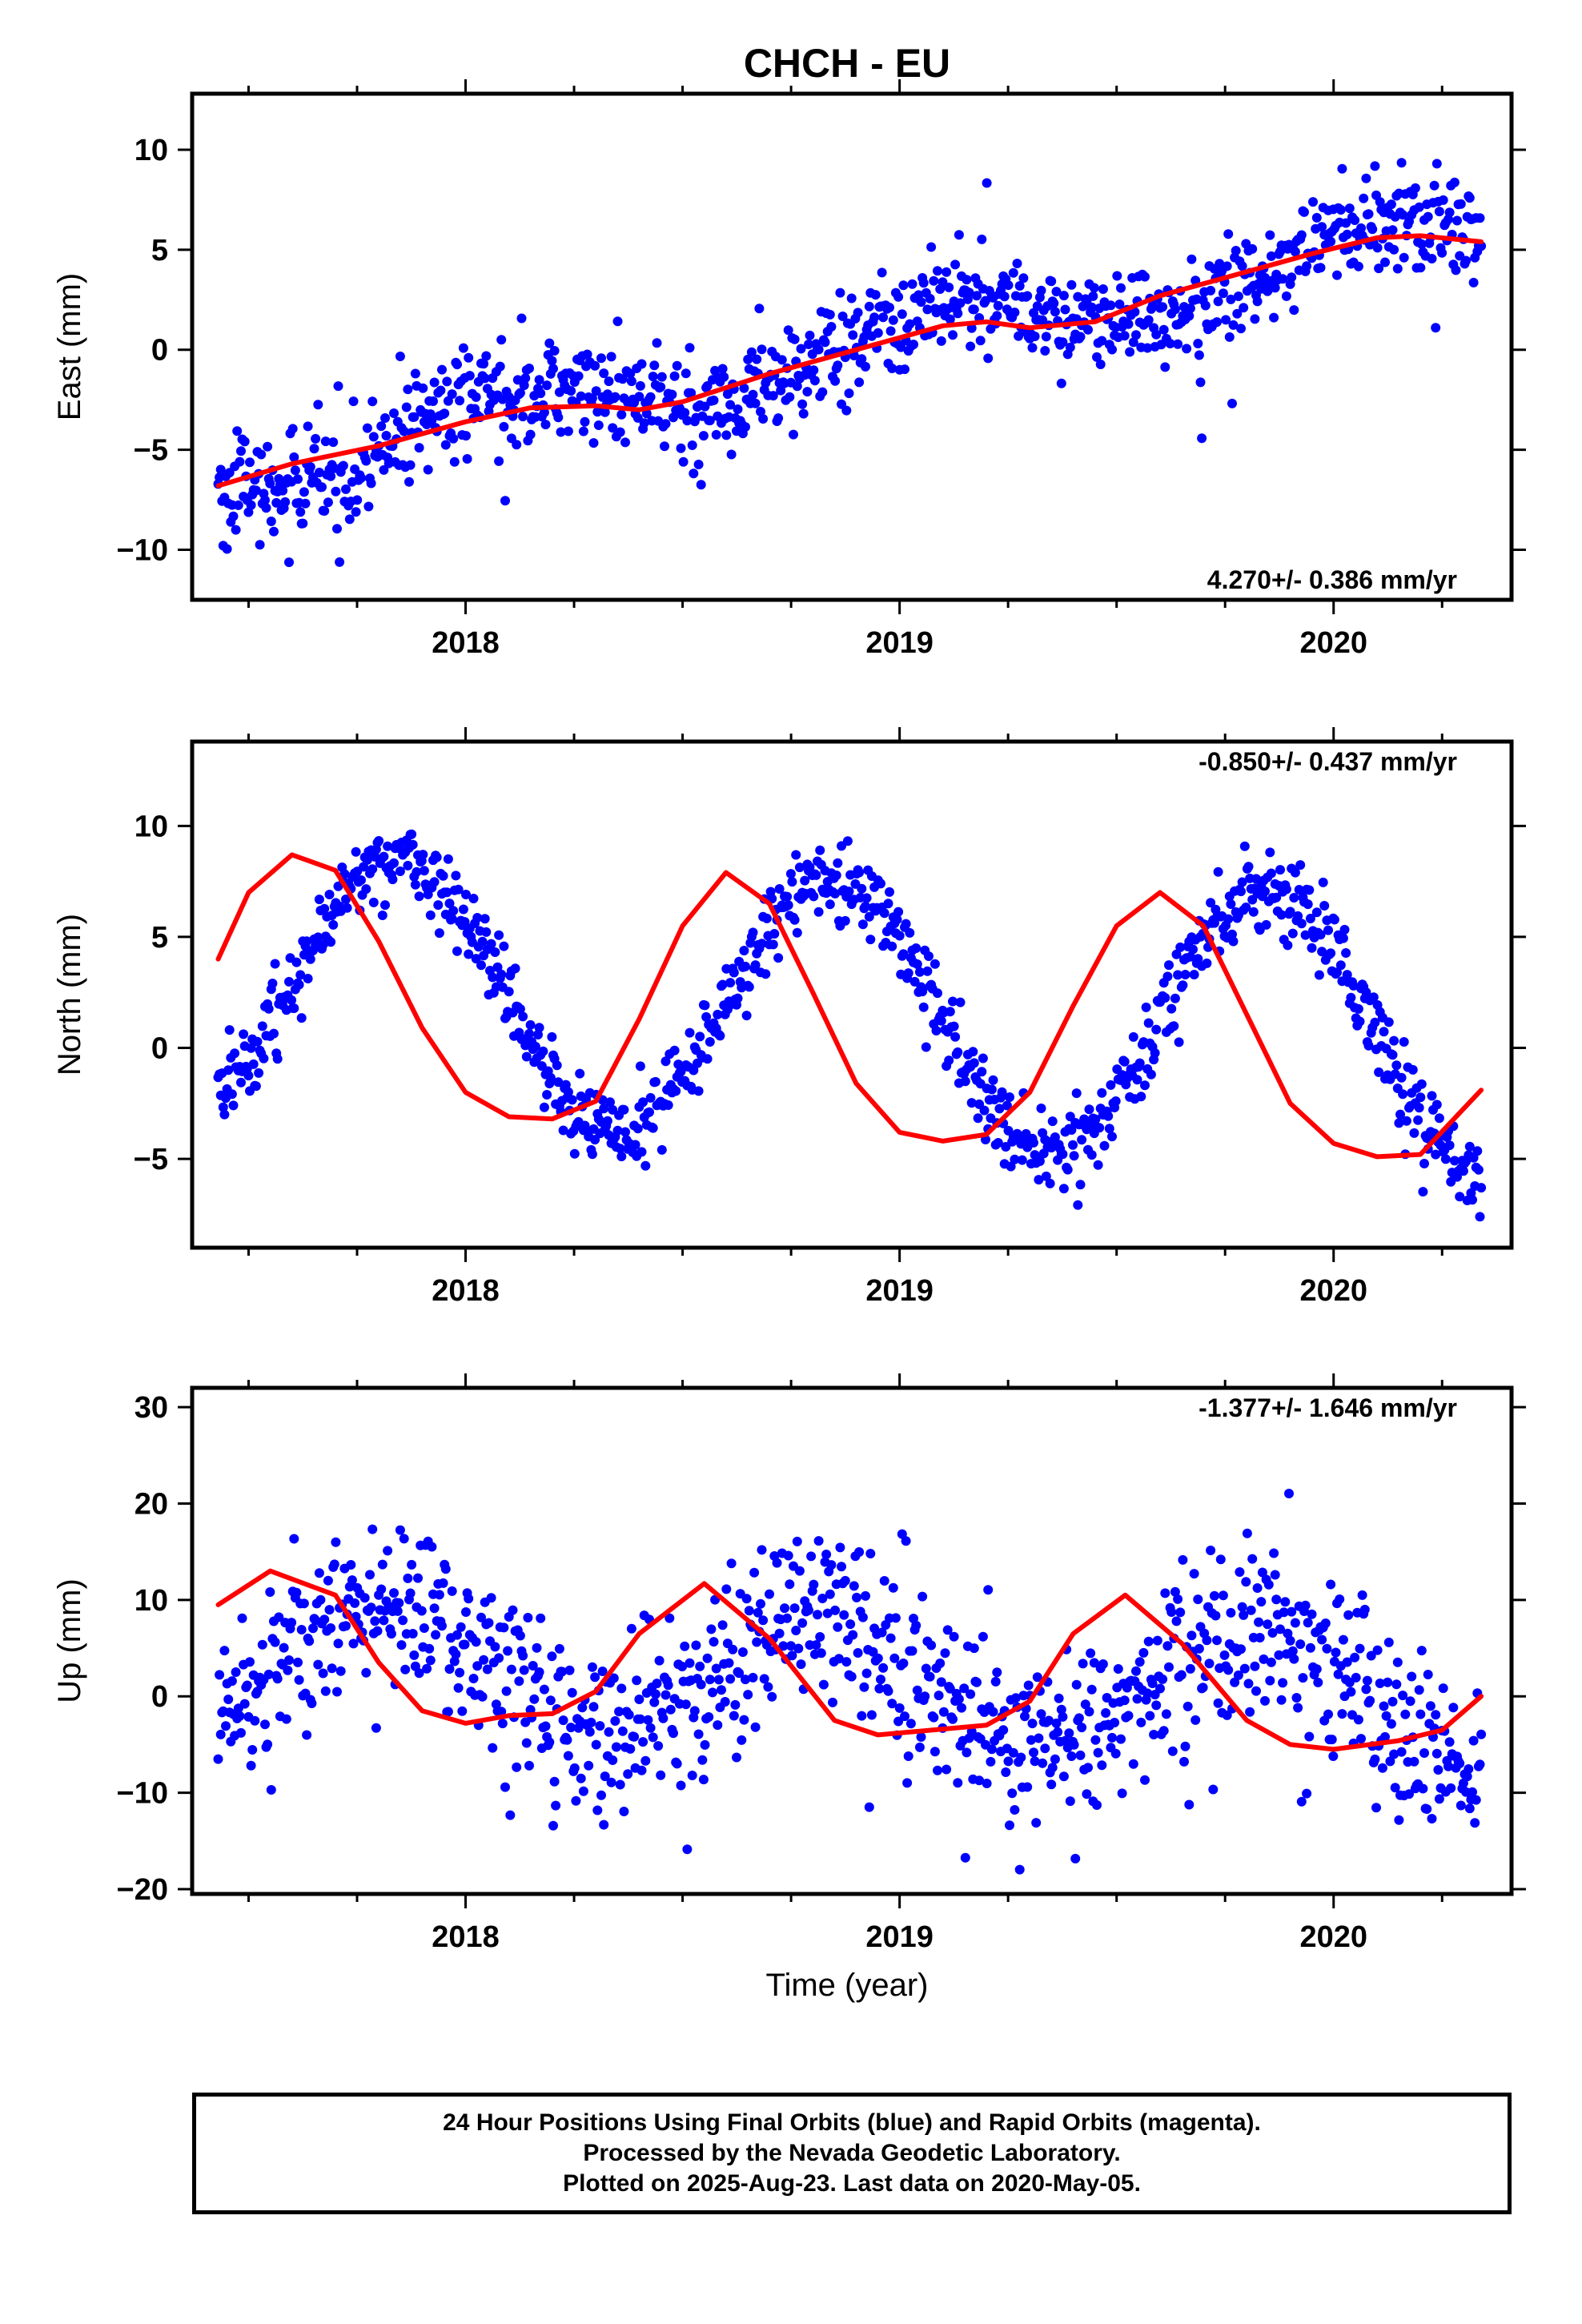 The width and height of the screenshot is (1582, 2324). What do you see at coordinates (151, 1601) in the screenshot?
I see `y-tick-label: 10` at bounding box center [151, 1601].